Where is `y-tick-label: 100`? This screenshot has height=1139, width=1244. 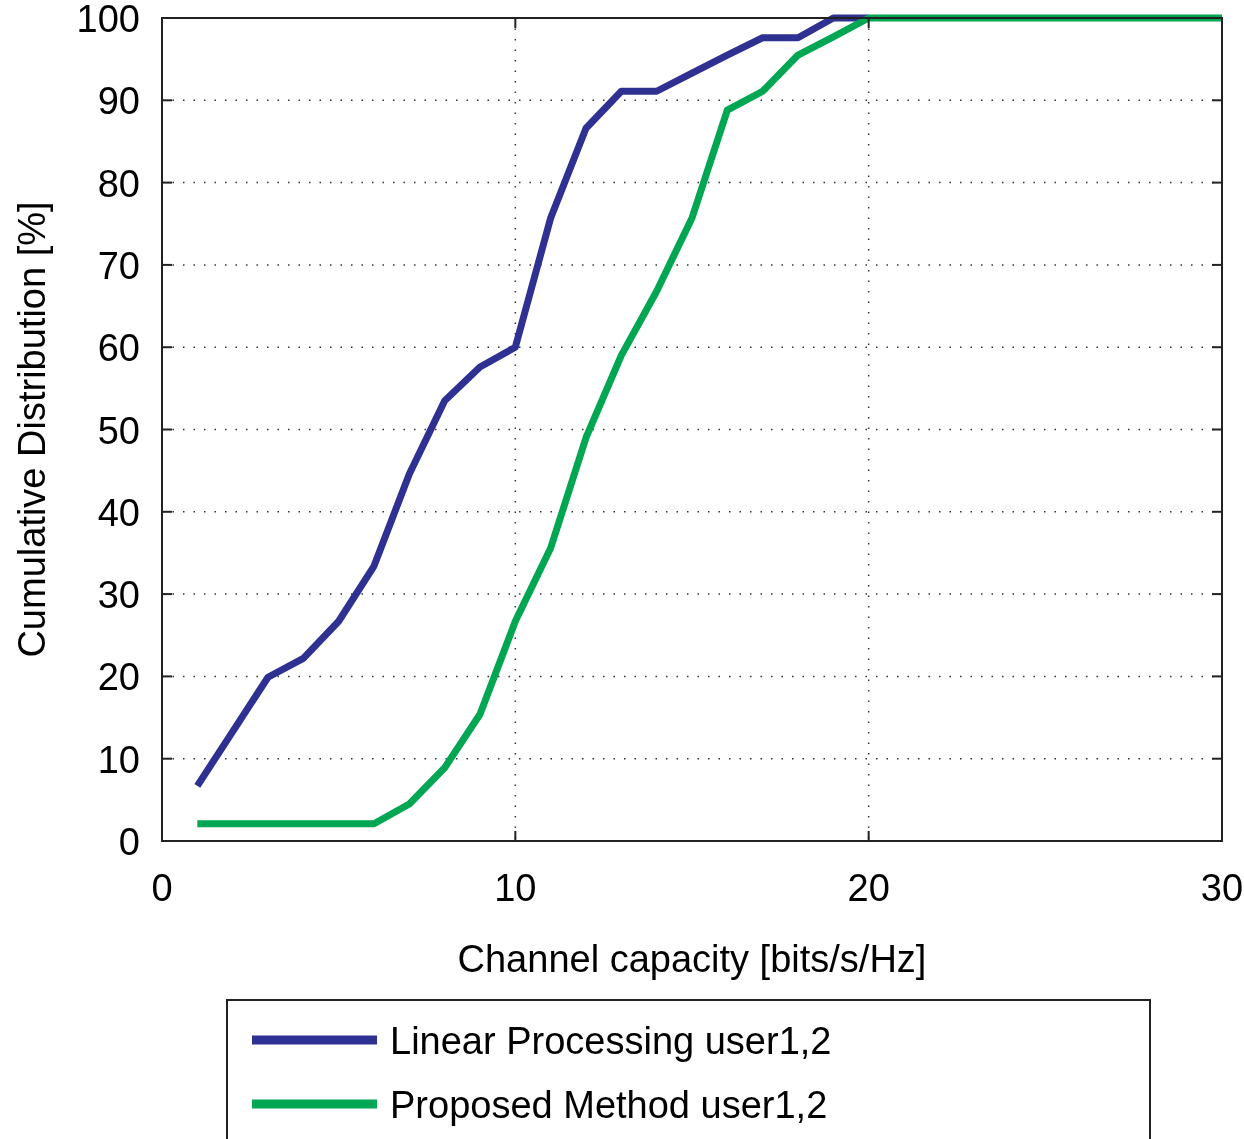
y-tick-label: 100 is located at coordinates (108, 20).